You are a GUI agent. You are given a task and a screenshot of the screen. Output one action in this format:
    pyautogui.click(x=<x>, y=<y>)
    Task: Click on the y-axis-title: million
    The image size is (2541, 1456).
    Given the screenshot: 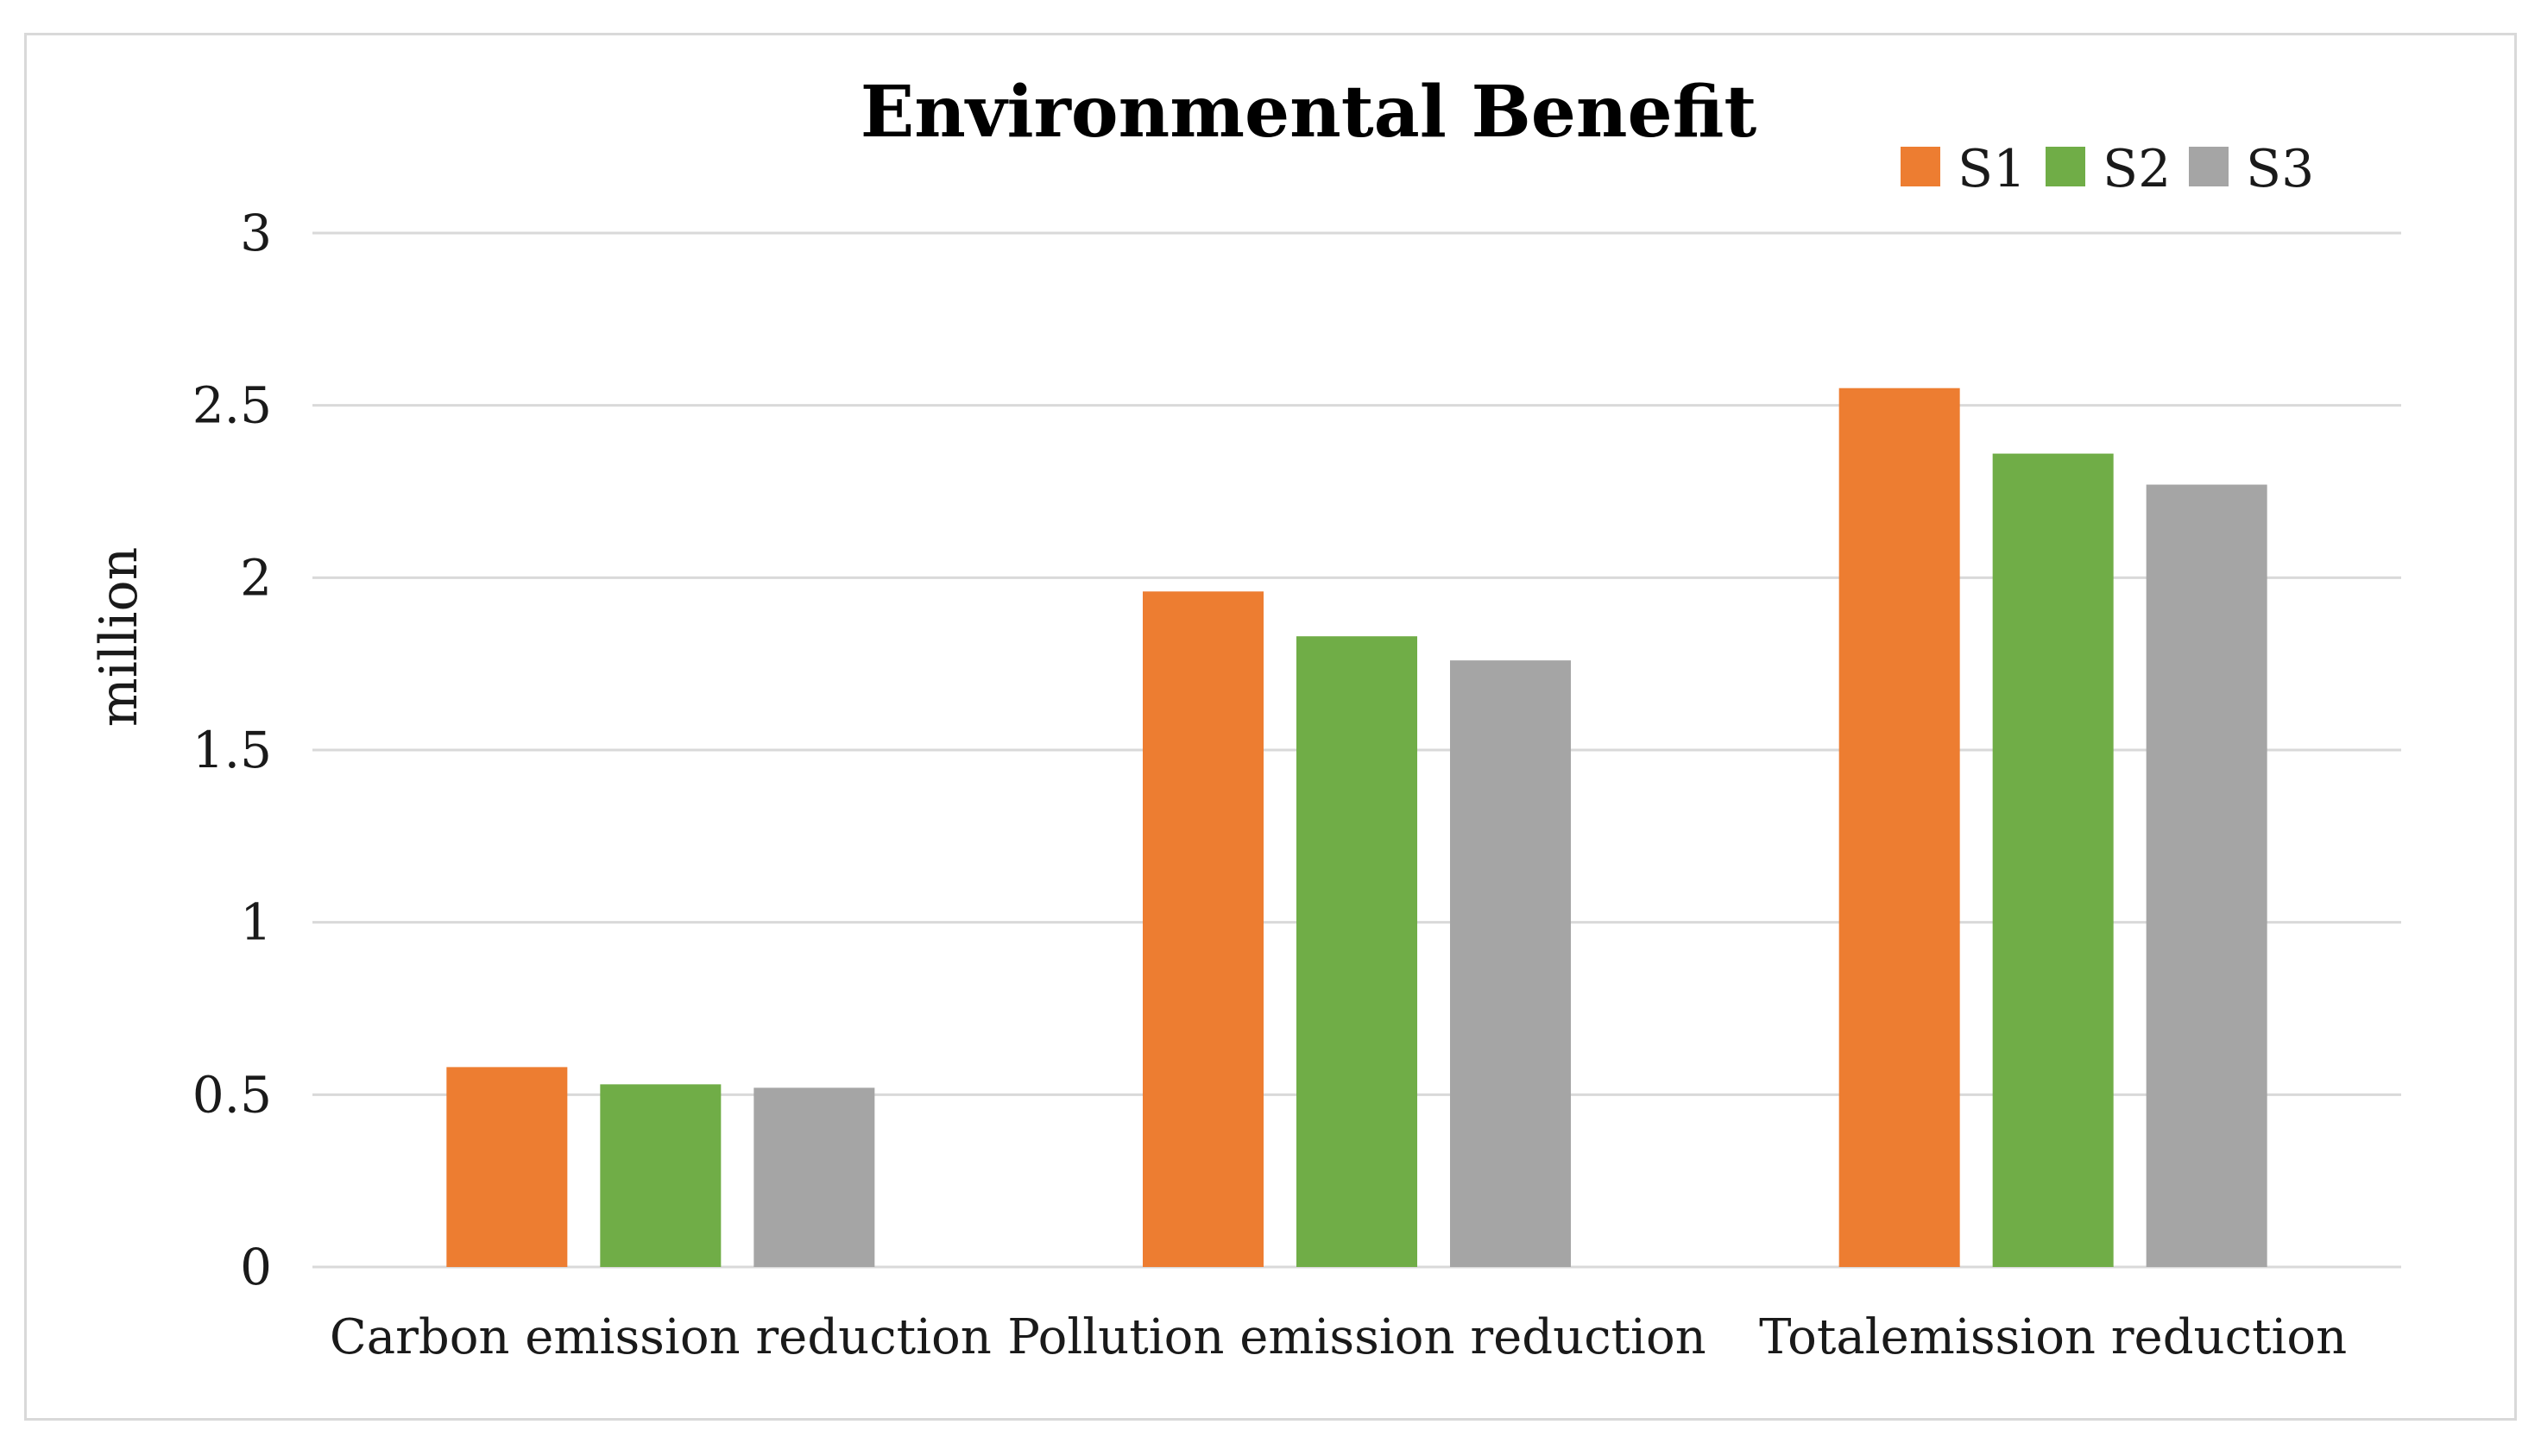 What is the action you would take?
    pyautogui.click(x=119, y=637)
    